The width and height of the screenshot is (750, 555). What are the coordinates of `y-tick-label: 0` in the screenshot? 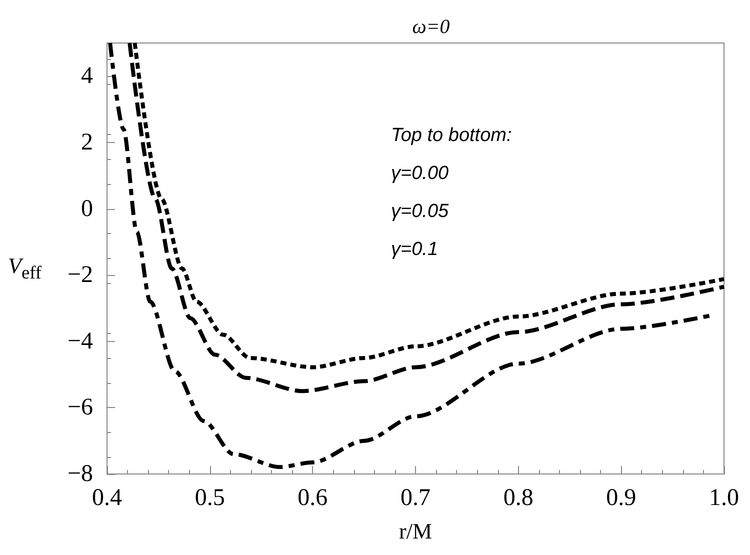 It's located at (87, 209).